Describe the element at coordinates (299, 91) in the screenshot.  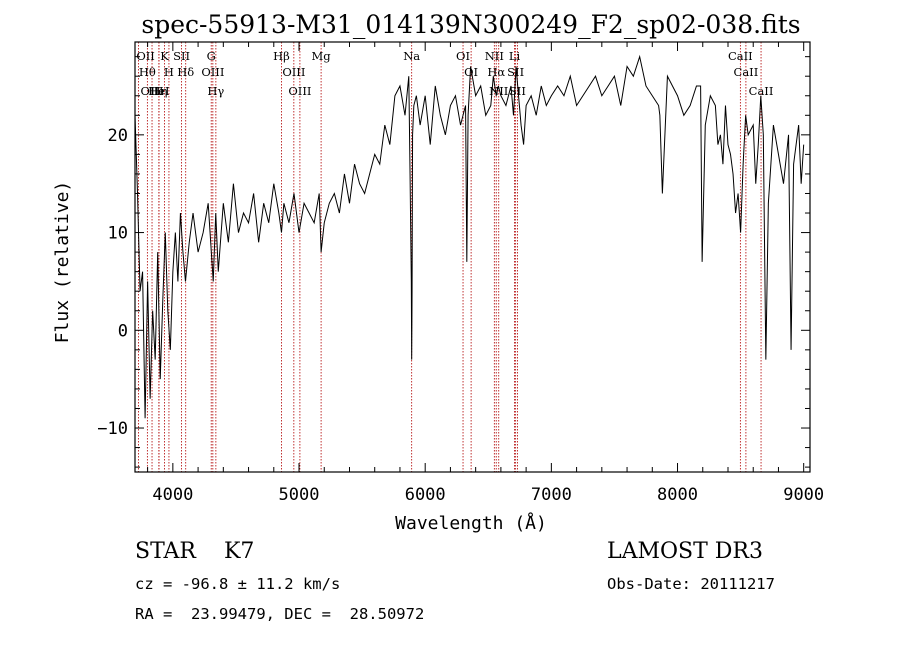
I see `line-label-14: OIII` at that location.